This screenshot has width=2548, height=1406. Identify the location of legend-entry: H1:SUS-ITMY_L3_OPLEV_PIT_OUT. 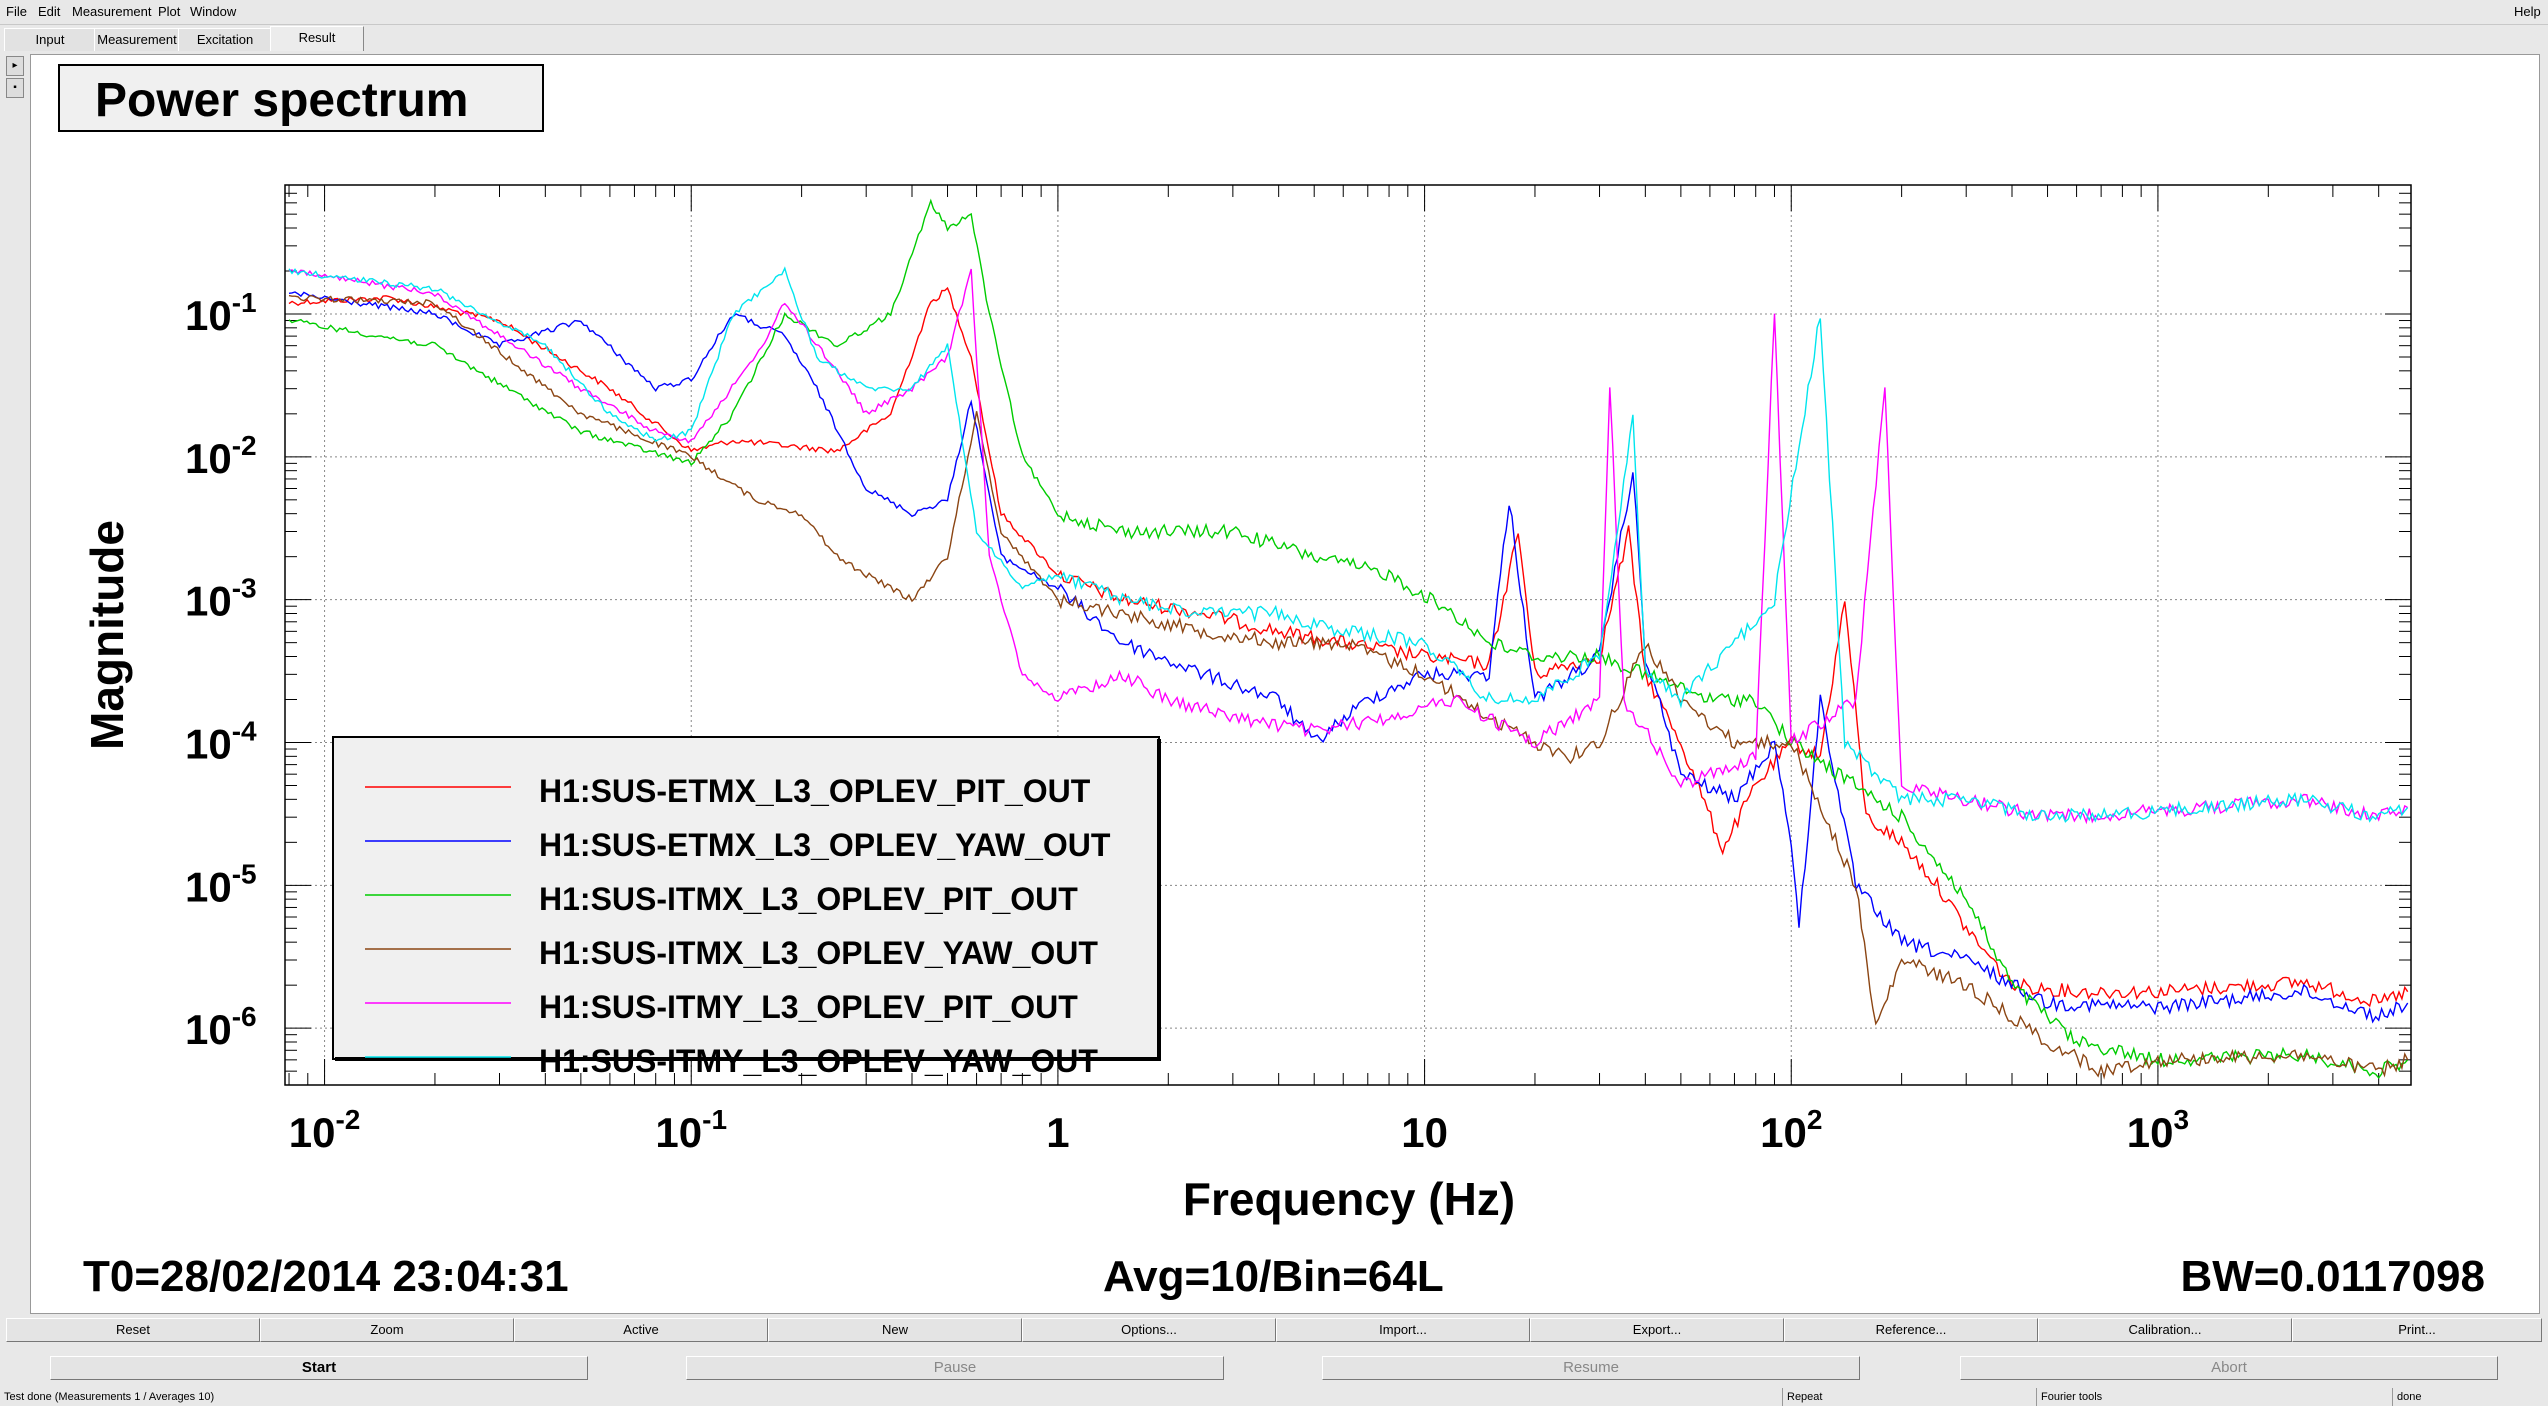
(808, 1007).